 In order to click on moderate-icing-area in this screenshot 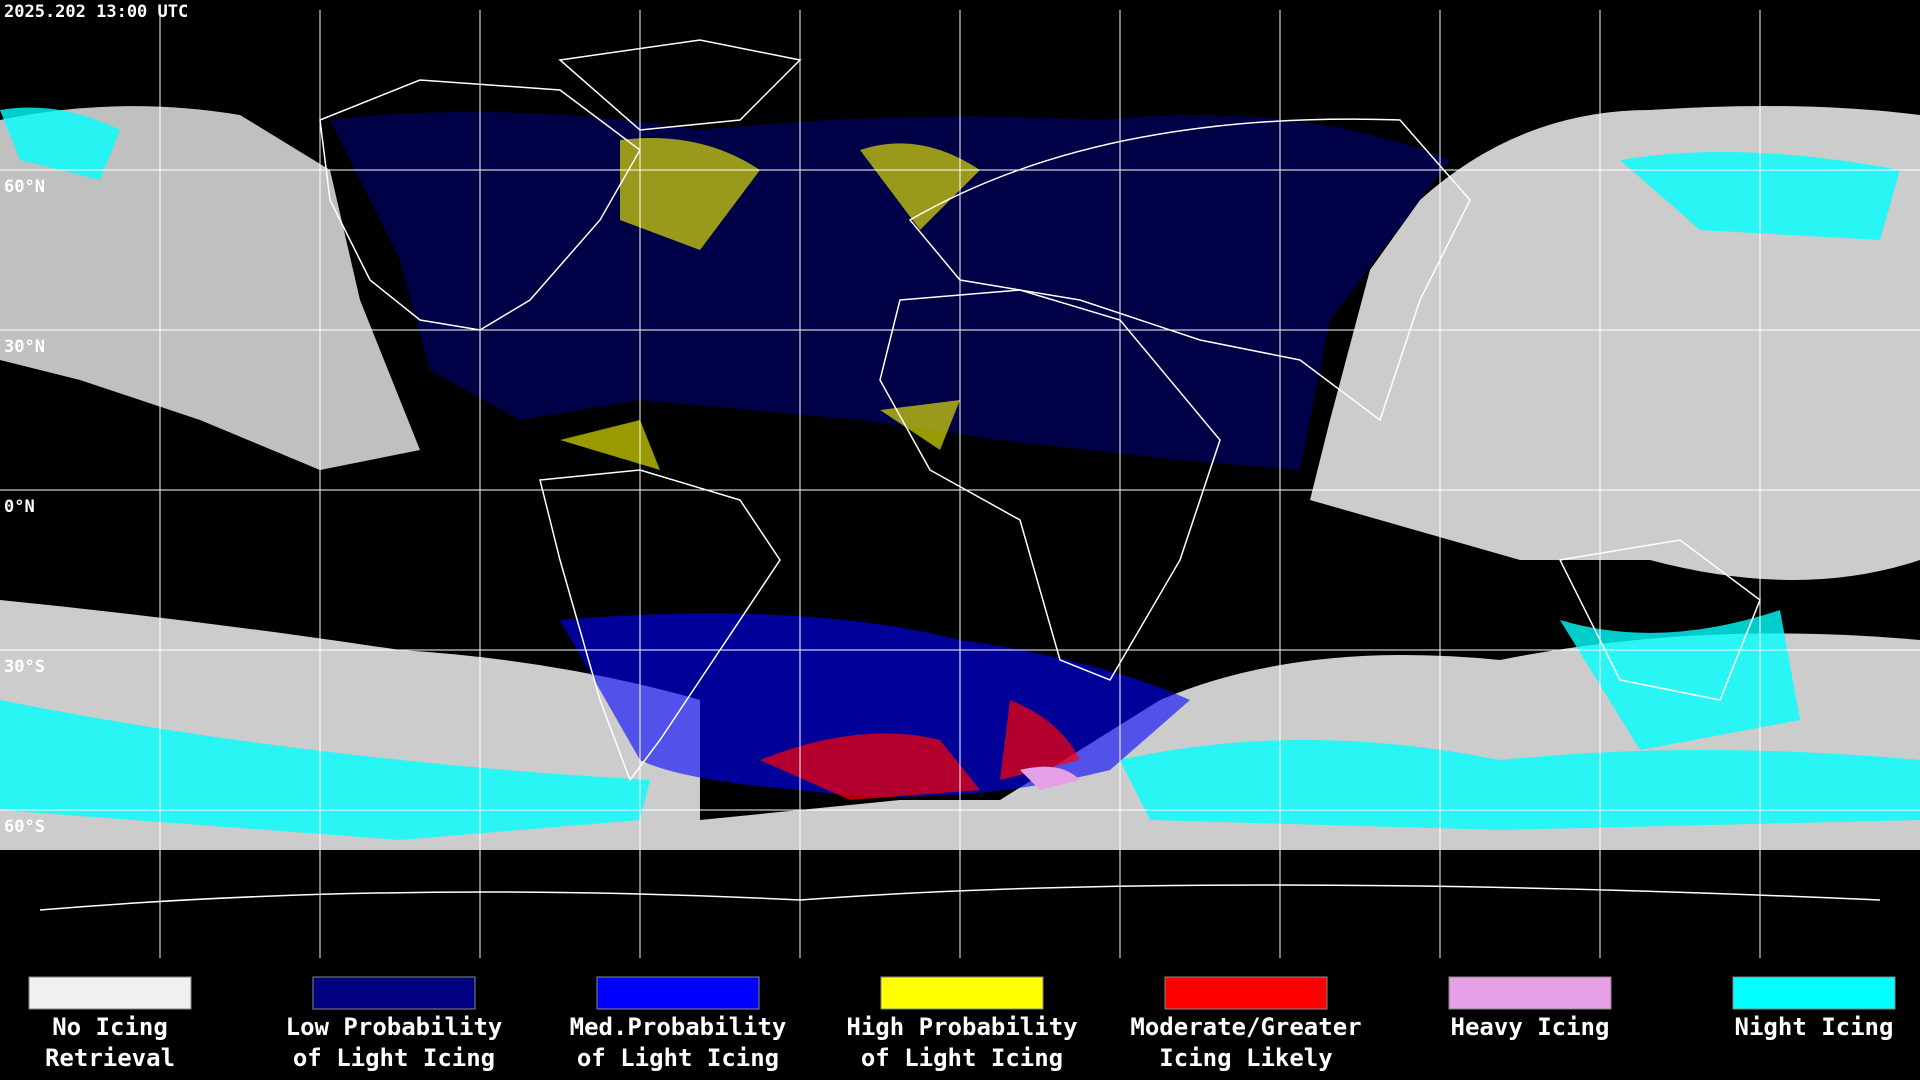, I will do `click(920, 750)`.